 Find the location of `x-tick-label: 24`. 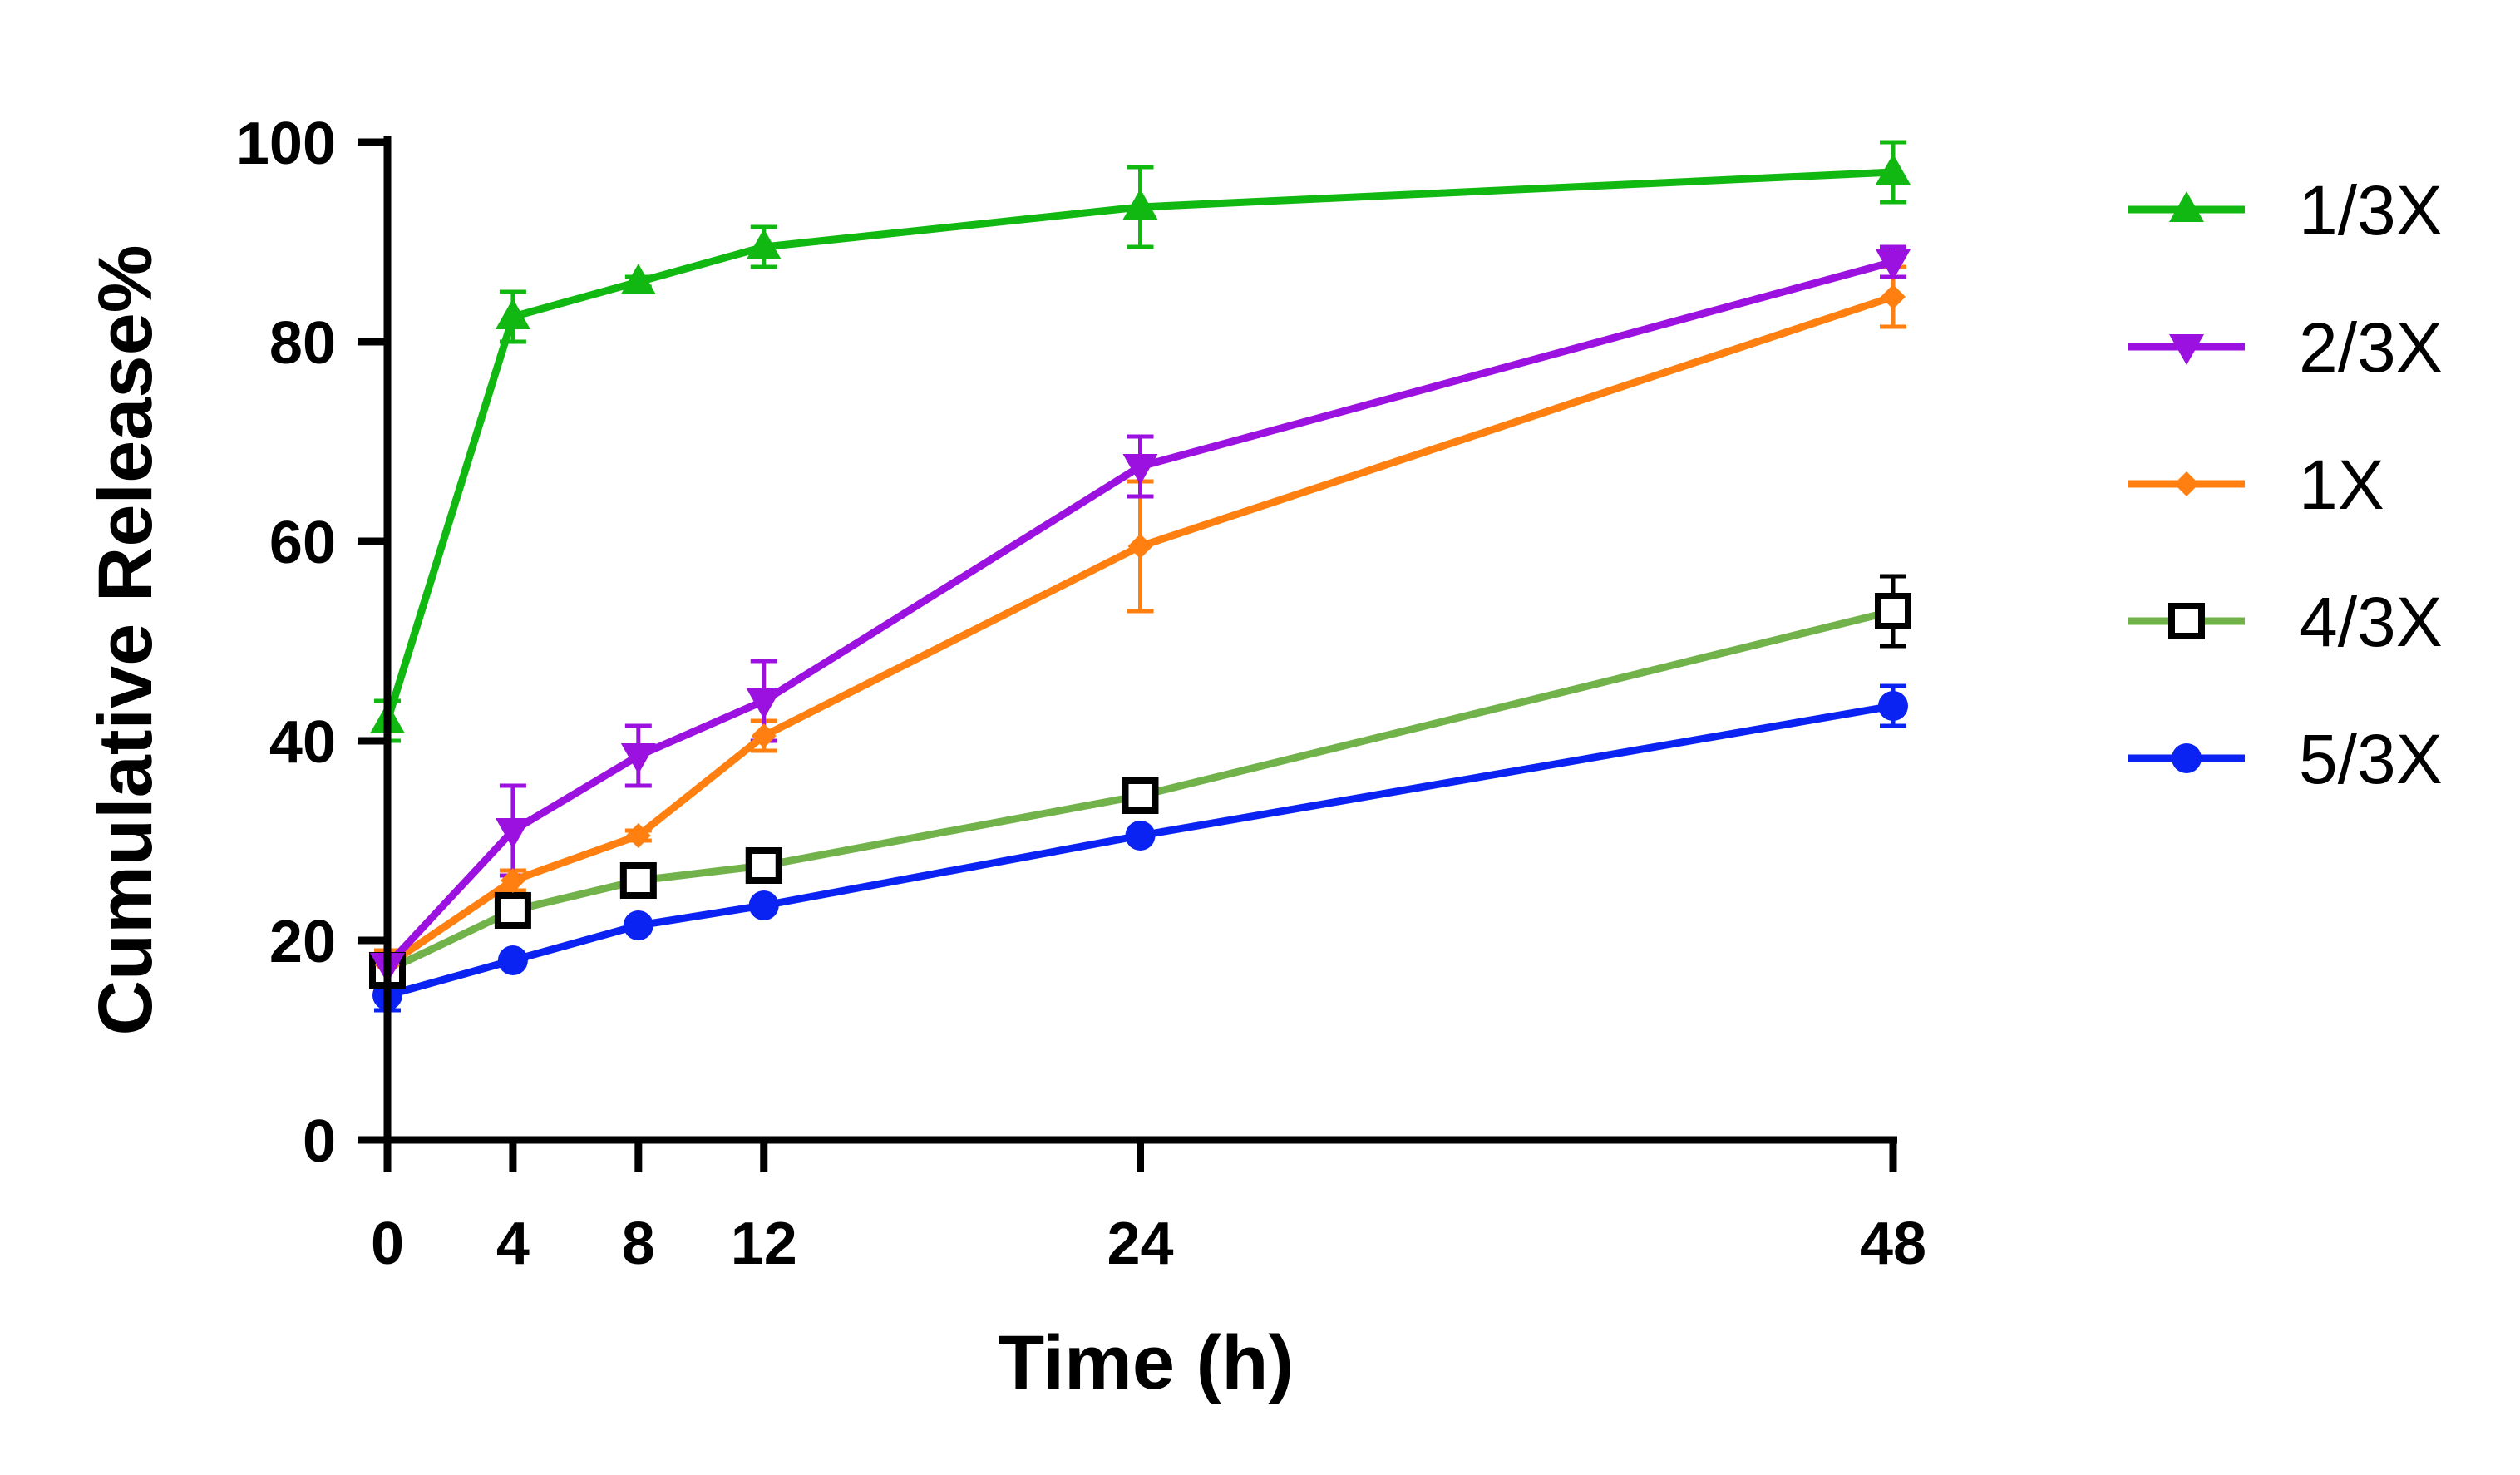

x-tick-label: 24 is located at coordinates (1140, 1244).